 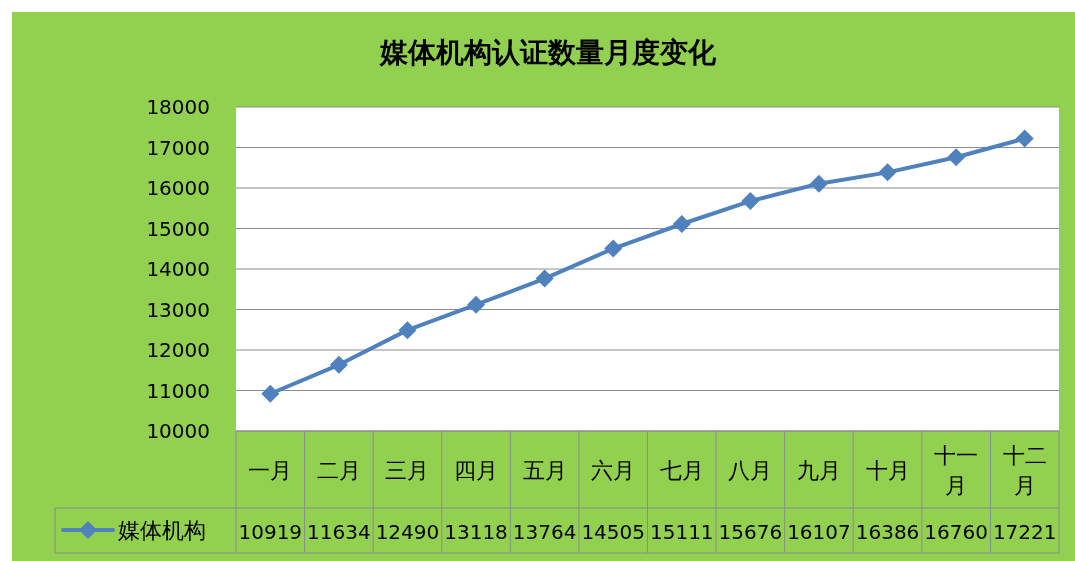 I want to click on y-tick-label: 12000, so click(x=178, y=350).